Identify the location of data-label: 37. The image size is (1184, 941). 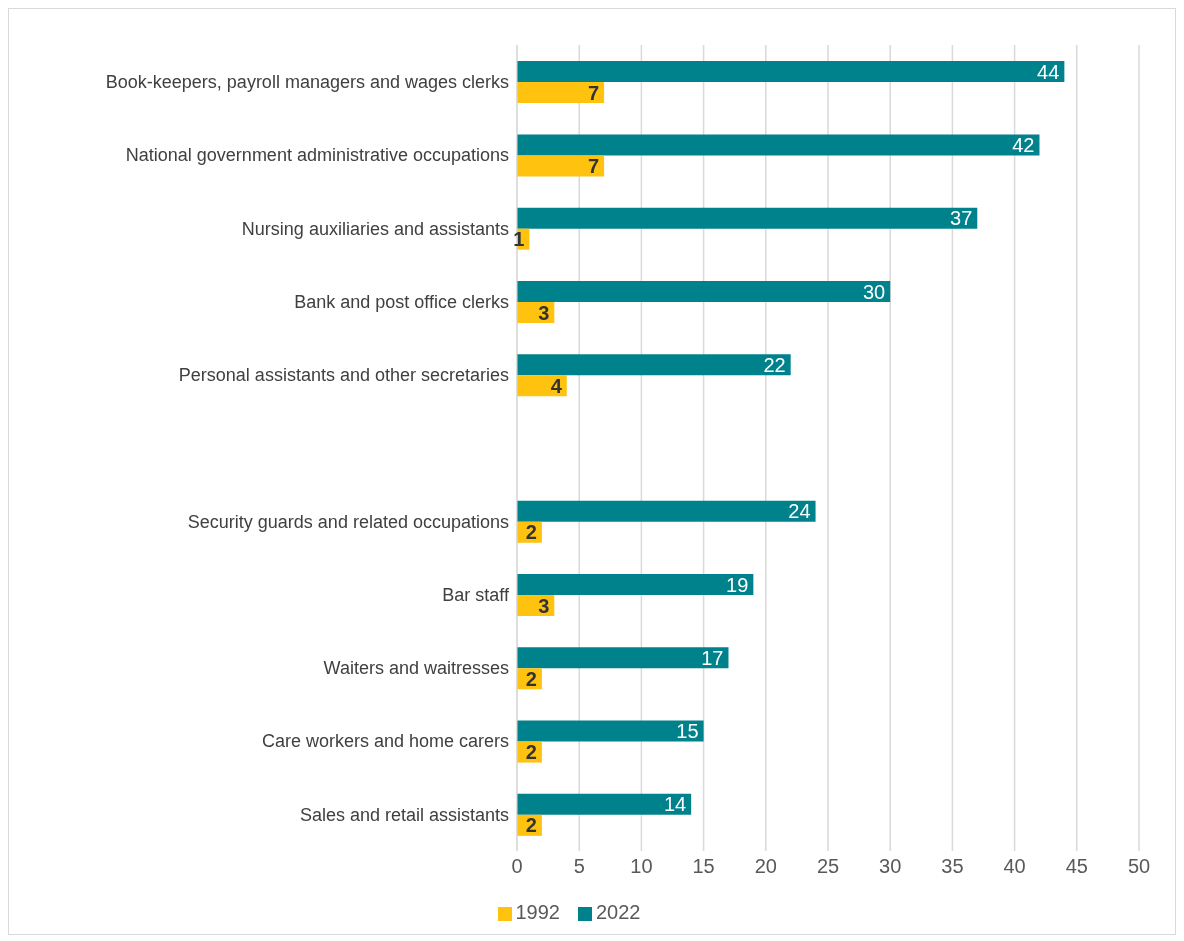
(961, 218).